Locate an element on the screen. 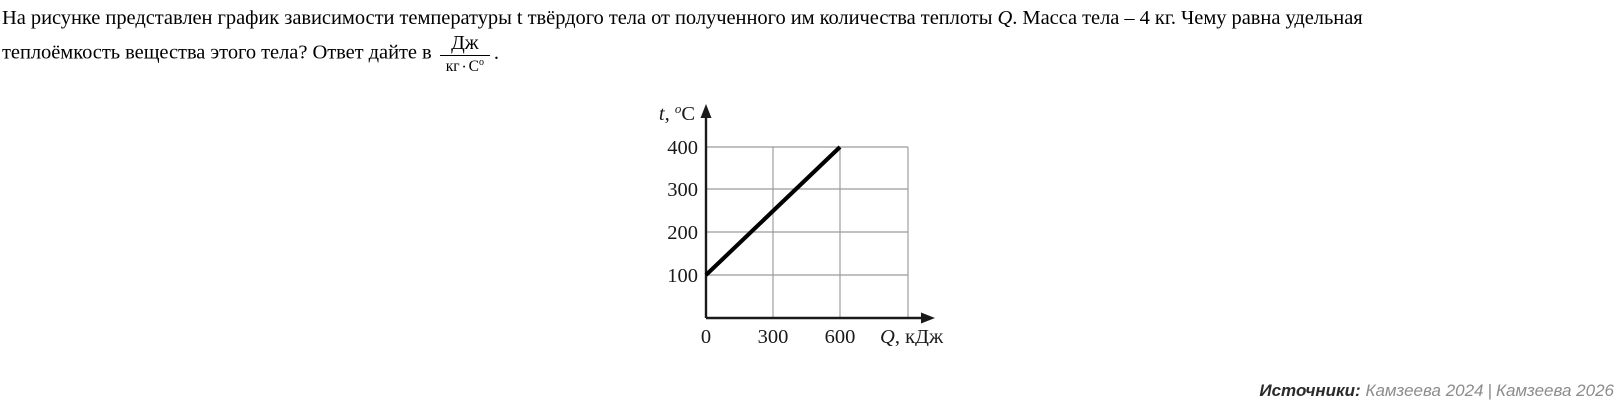 The height and width of the screenshot is (404, 1616). source-label: Источники: is located at coordinates (1310, 390).